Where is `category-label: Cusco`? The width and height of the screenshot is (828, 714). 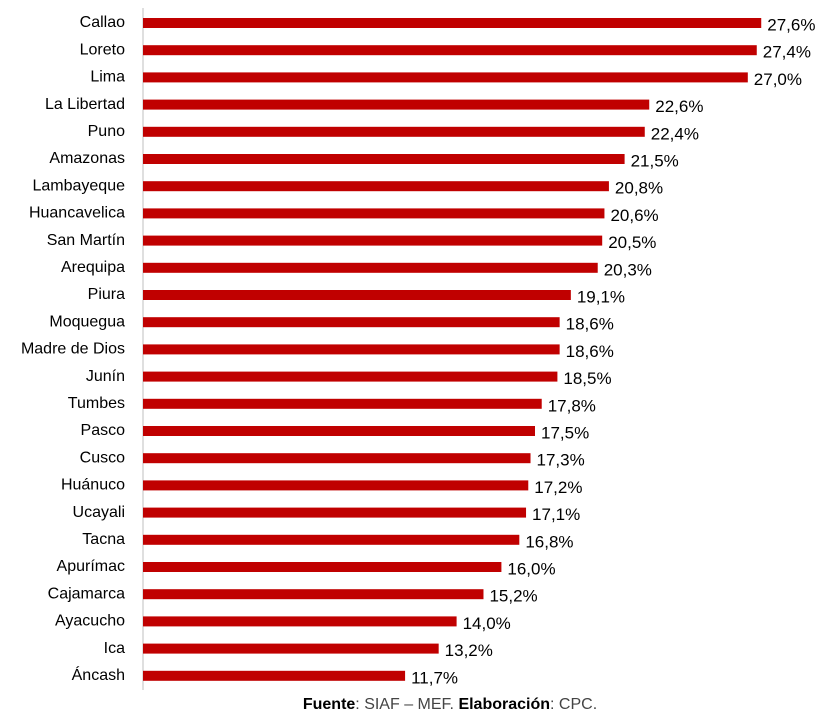
category-label: Cusco is located at coordinates (102, 457).